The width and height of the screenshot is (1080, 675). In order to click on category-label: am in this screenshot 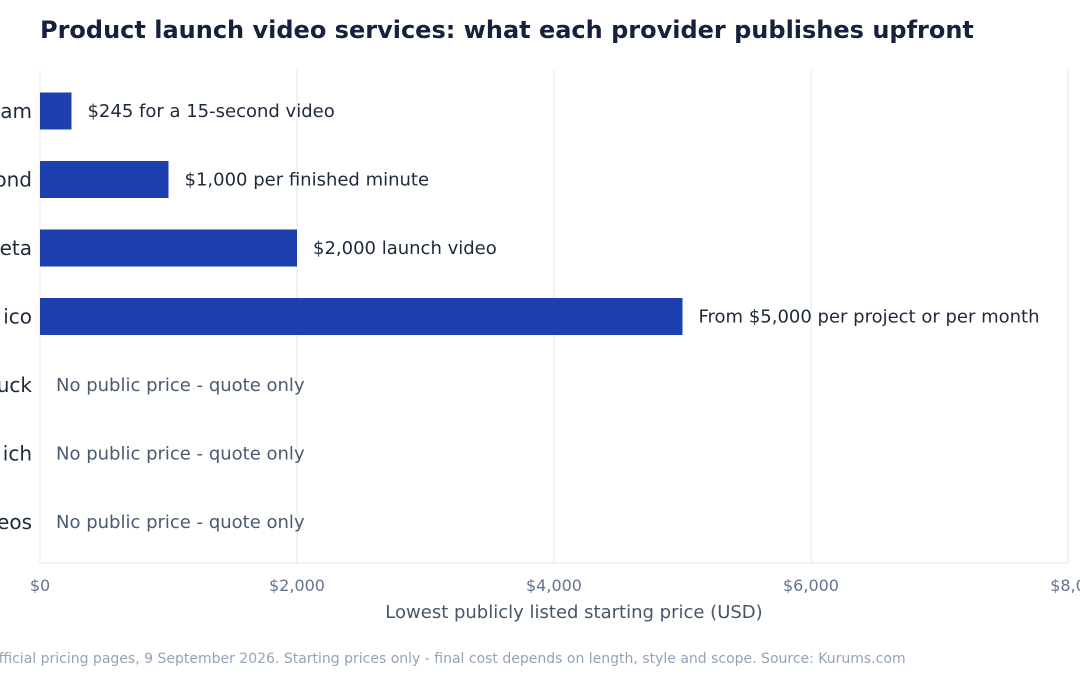, I will do `click(16, 111)`.